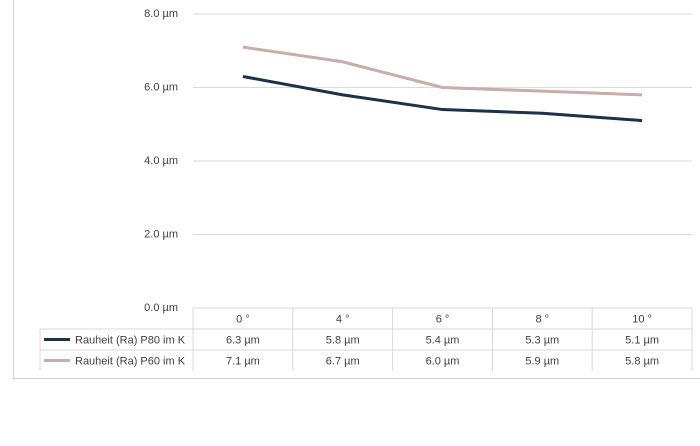  I want to click on x-tick-label: 6 °, so click(443, 319).